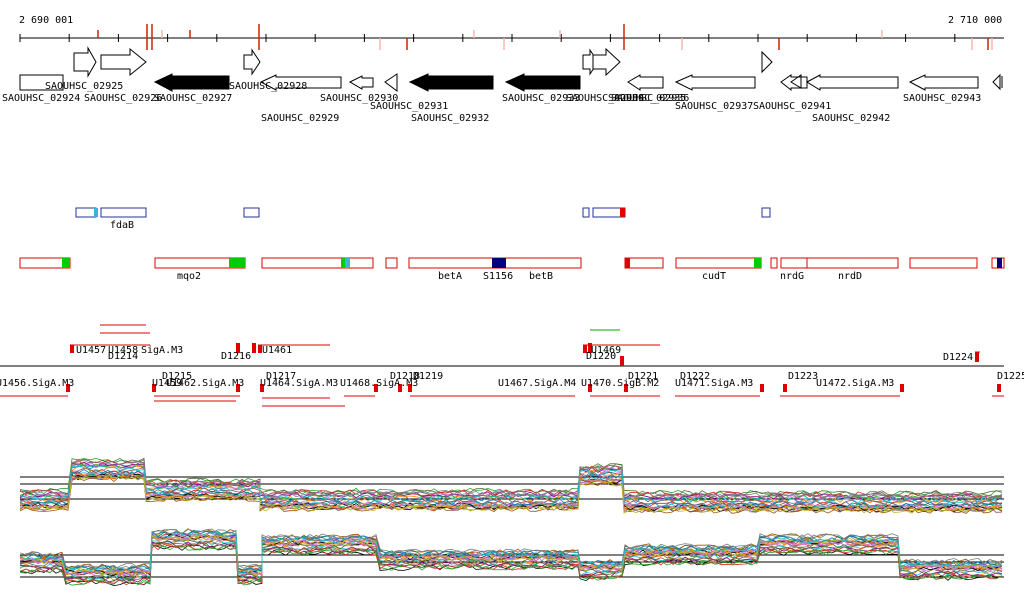 The height and width of the screenshot is (611, 1024). Describe the element at coordinates (942, 98) in the screenshot. I see `gene-label: SAOUHSC_02943` at that location.